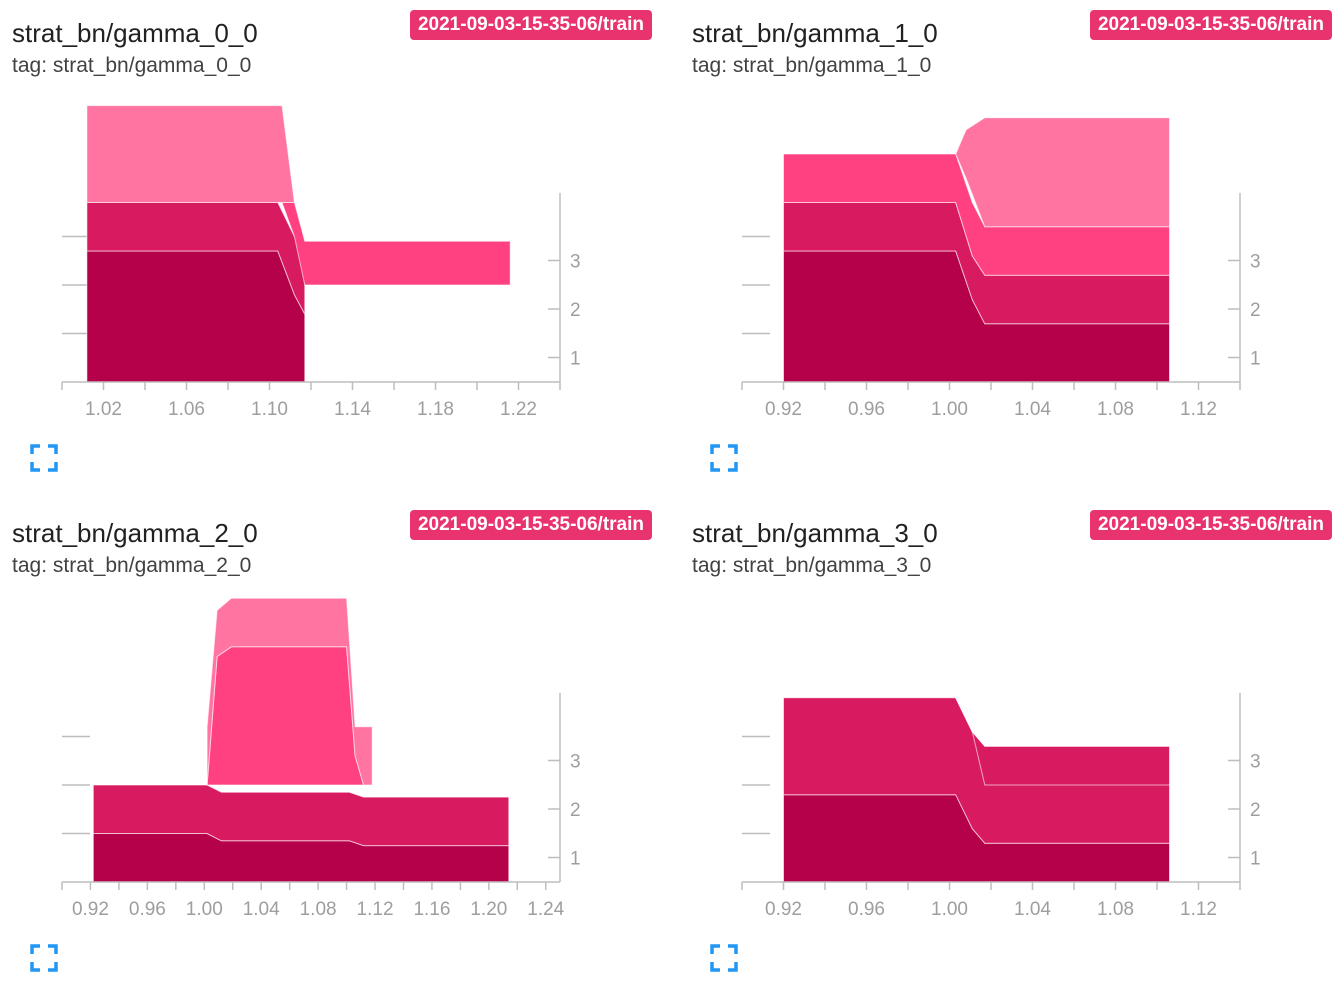  I want to click on card-title: strat_bn/gamma_2_0, so click(135, 533).